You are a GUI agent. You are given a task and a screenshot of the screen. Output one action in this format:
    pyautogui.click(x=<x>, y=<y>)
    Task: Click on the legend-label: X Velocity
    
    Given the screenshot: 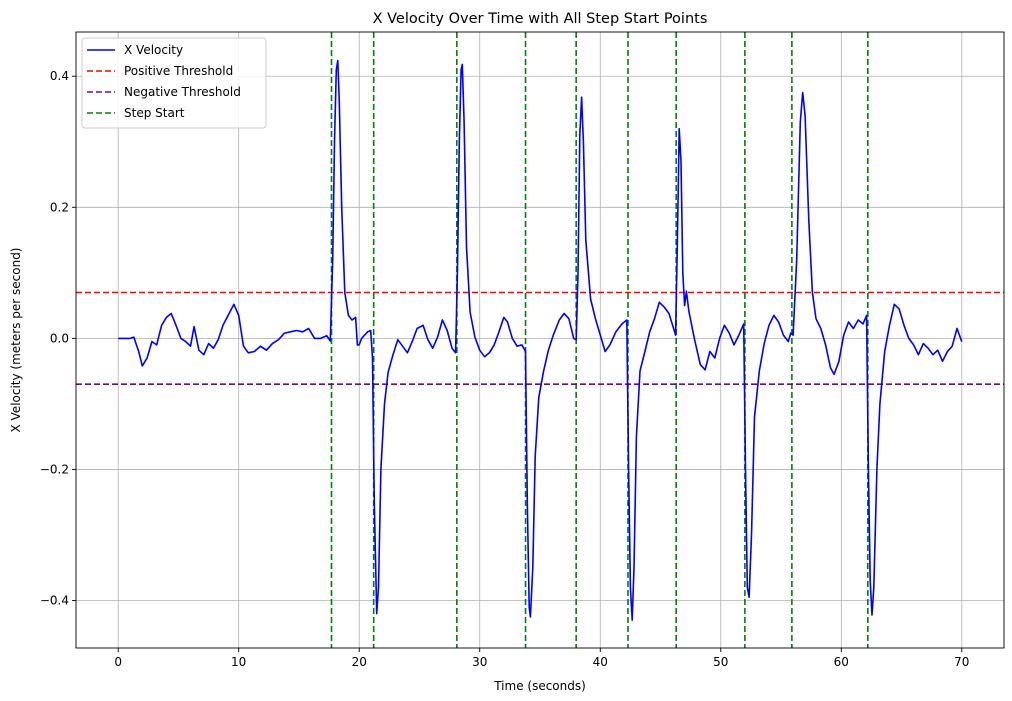 What is the action you would take?
    pyautogui.click(x=153, y=50)
    